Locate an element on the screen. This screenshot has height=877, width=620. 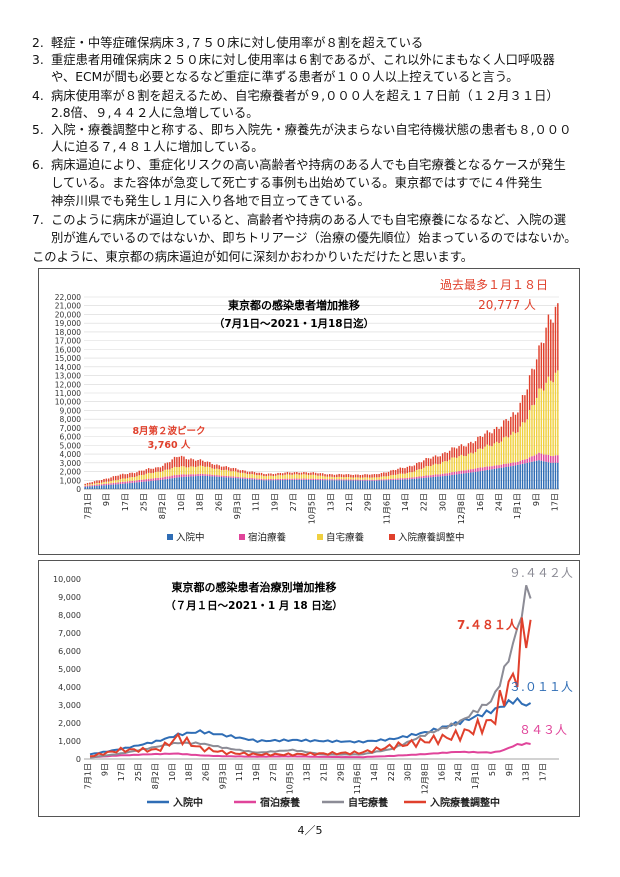
x-tick-label: 1月1日 is located at coordinates (475, 776).